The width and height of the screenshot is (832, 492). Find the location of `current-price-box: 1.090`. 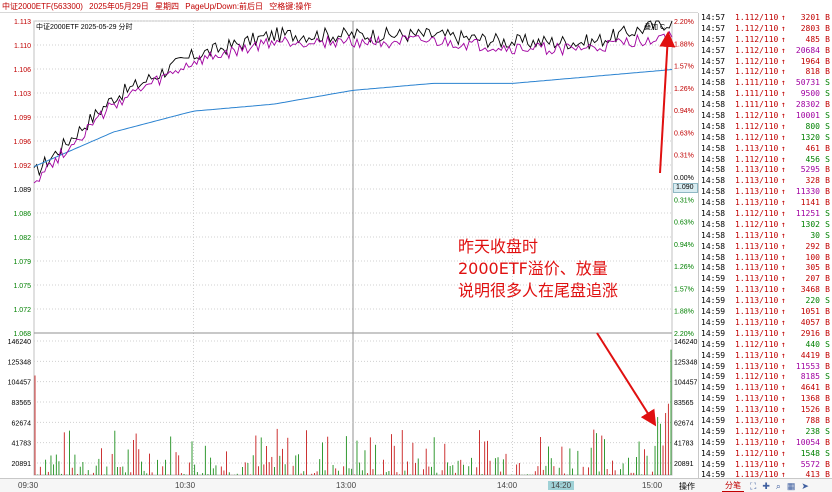

current-price-box: 1.090 is located at coordinates (685, 188).